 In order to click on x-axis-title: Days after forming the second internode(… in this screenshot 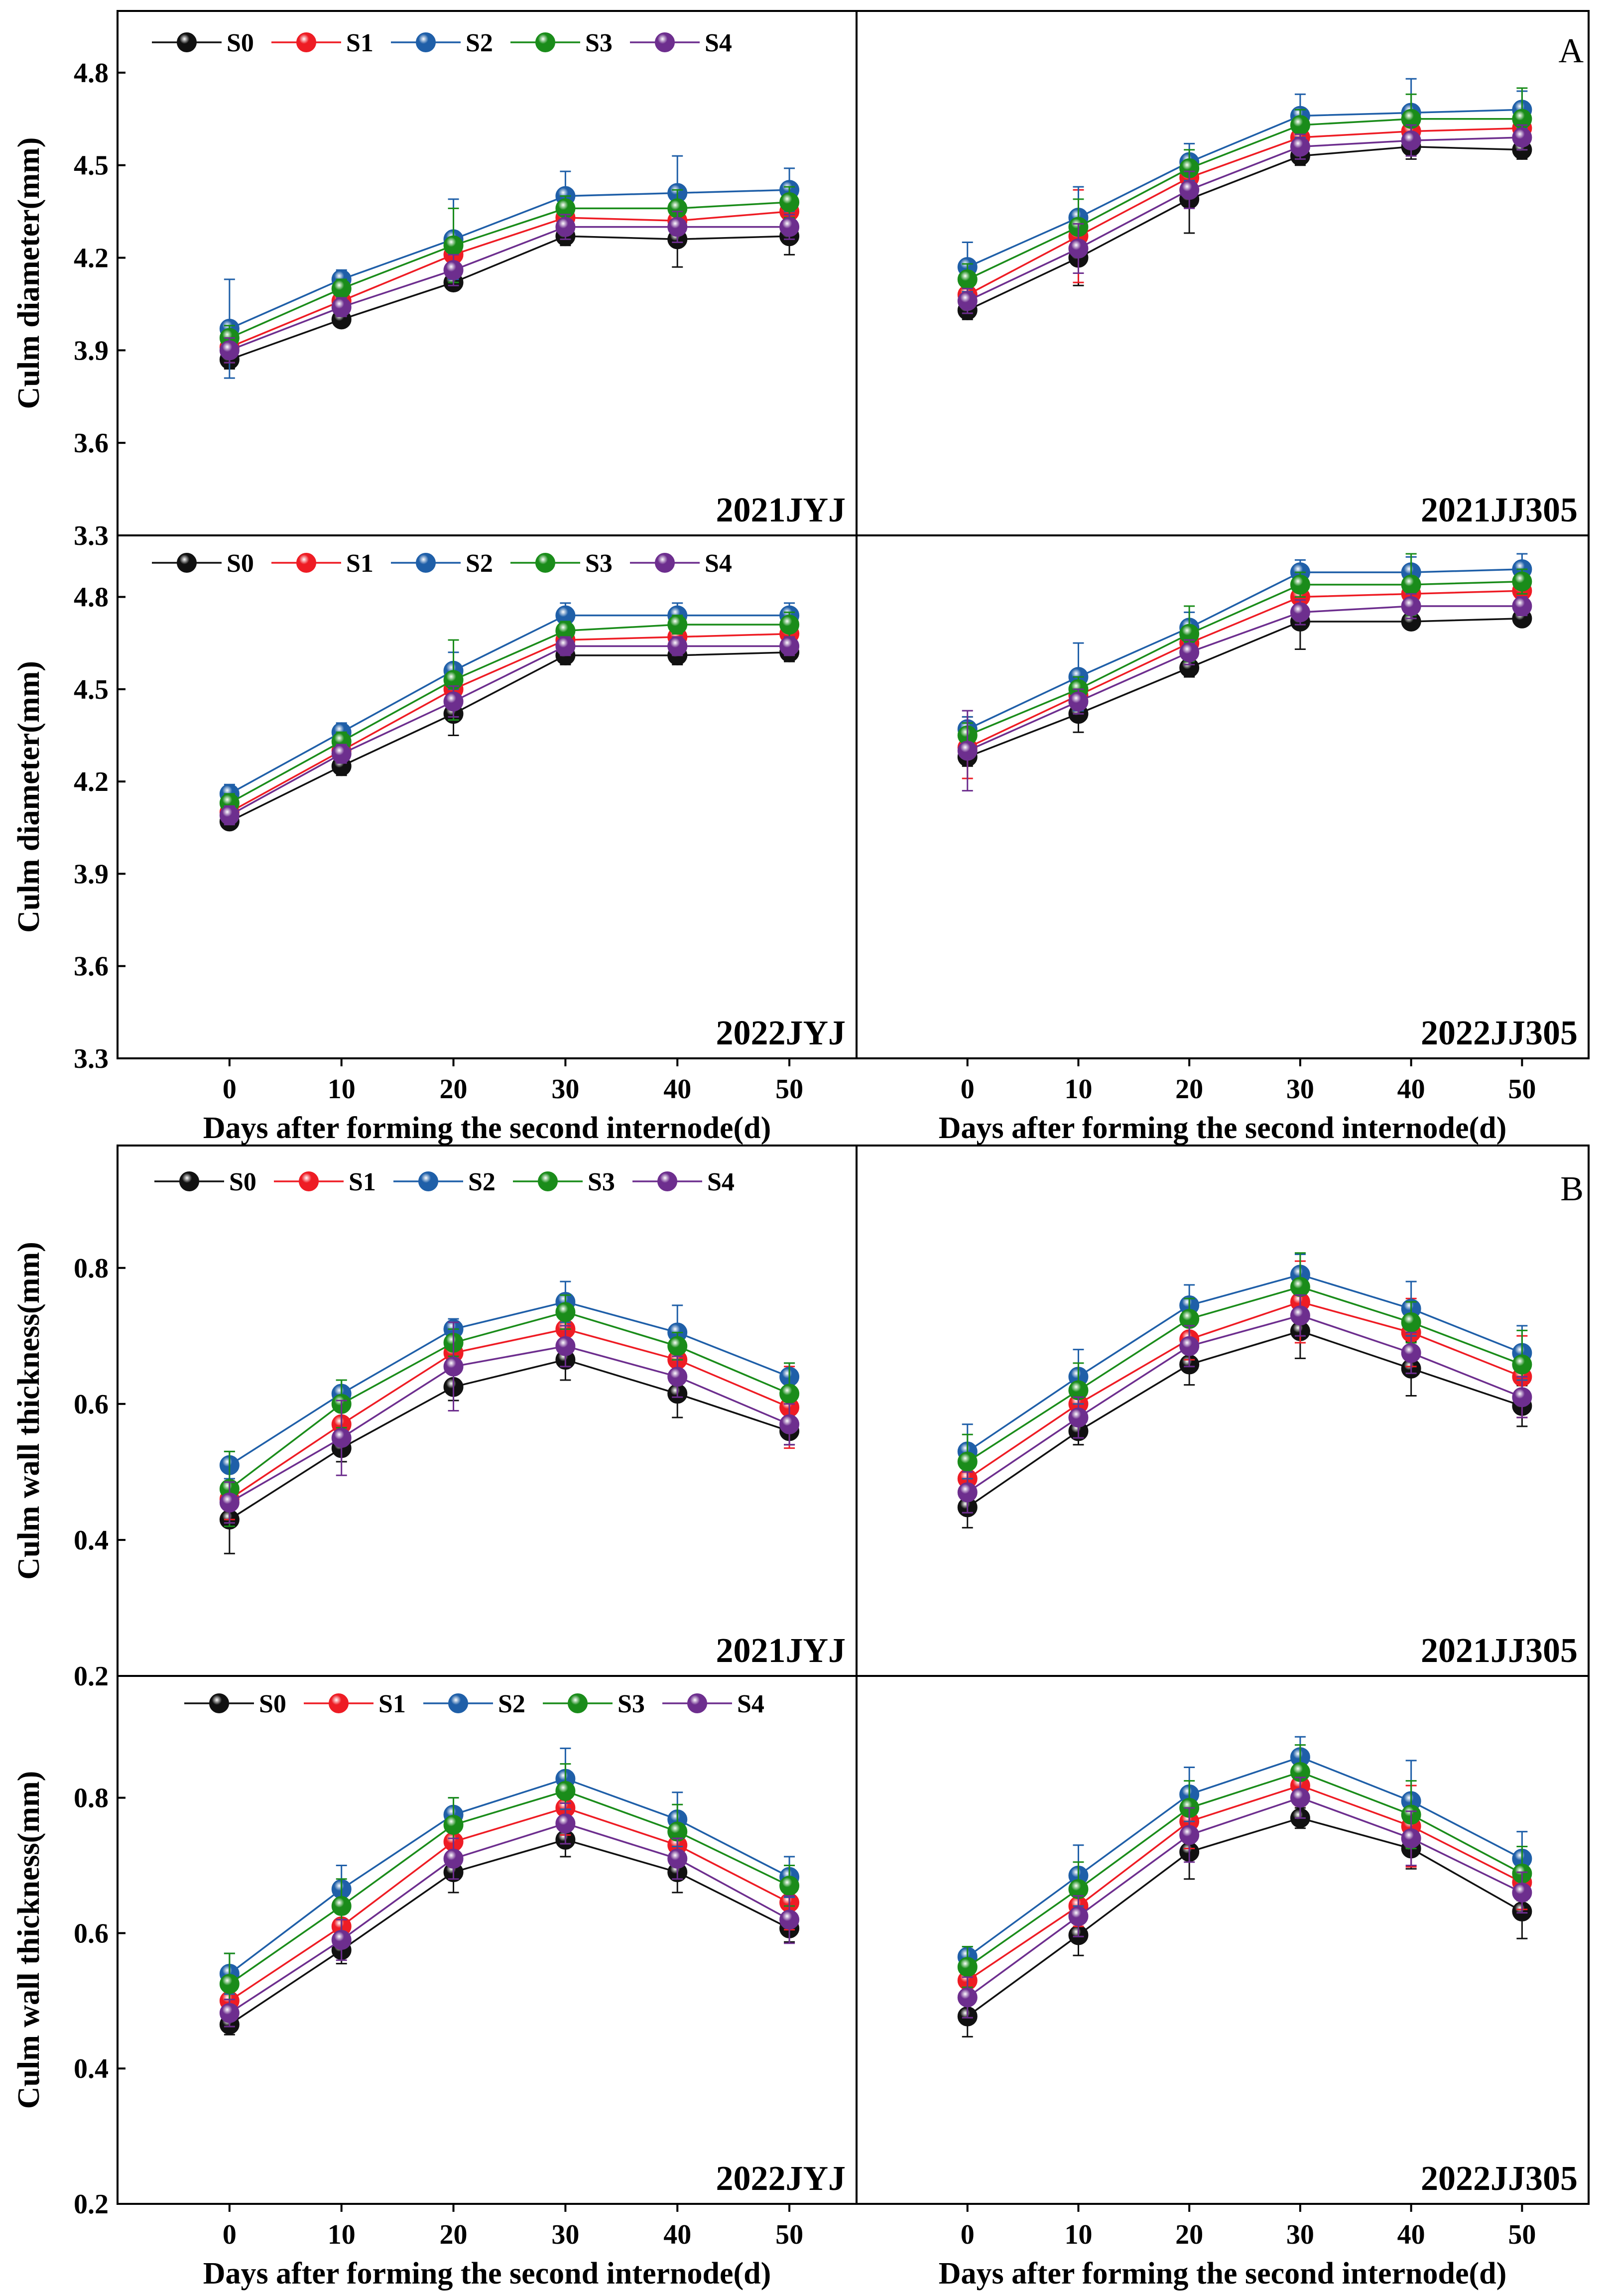, I will do `click(487, 2274)`.